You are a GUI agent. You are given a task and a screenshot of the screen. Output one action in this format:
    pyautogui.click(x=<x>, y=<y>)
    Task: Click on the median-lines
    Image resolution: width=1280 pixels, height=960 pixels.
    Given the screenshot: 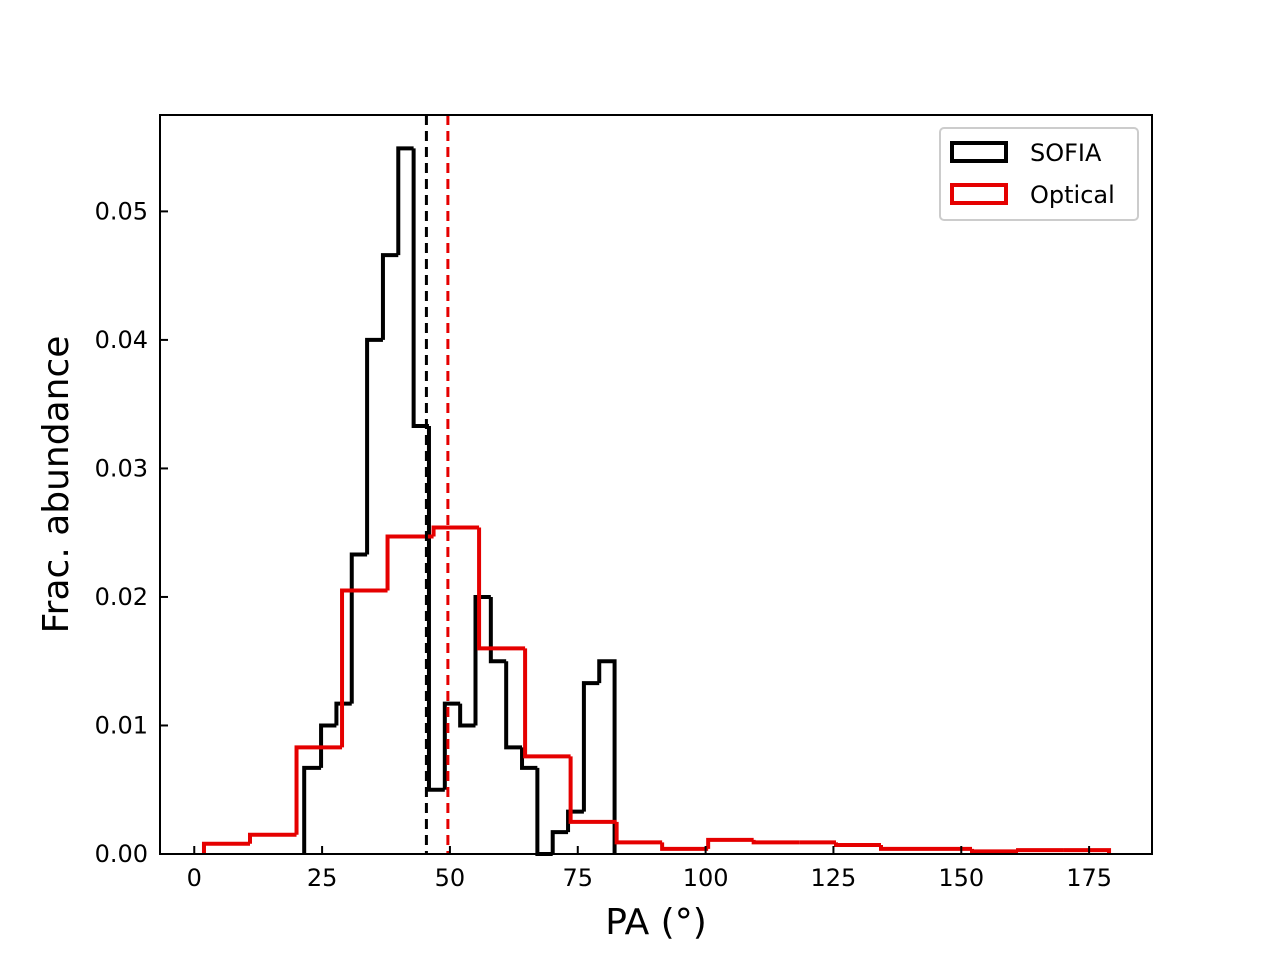 What is the action you would take?
    pyautogui.click(x=437, y=484)
    